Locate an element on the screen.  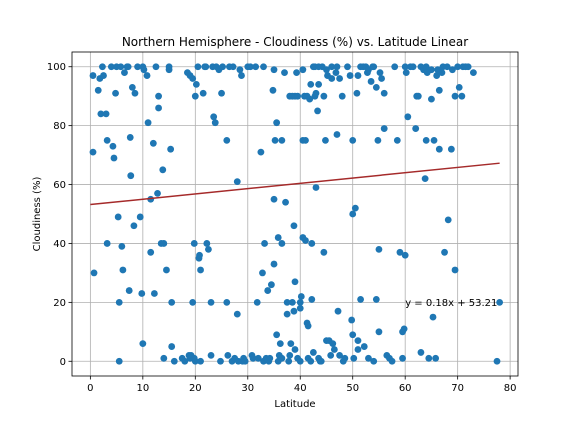
regression-line-group is located at coordinates (295, 184).